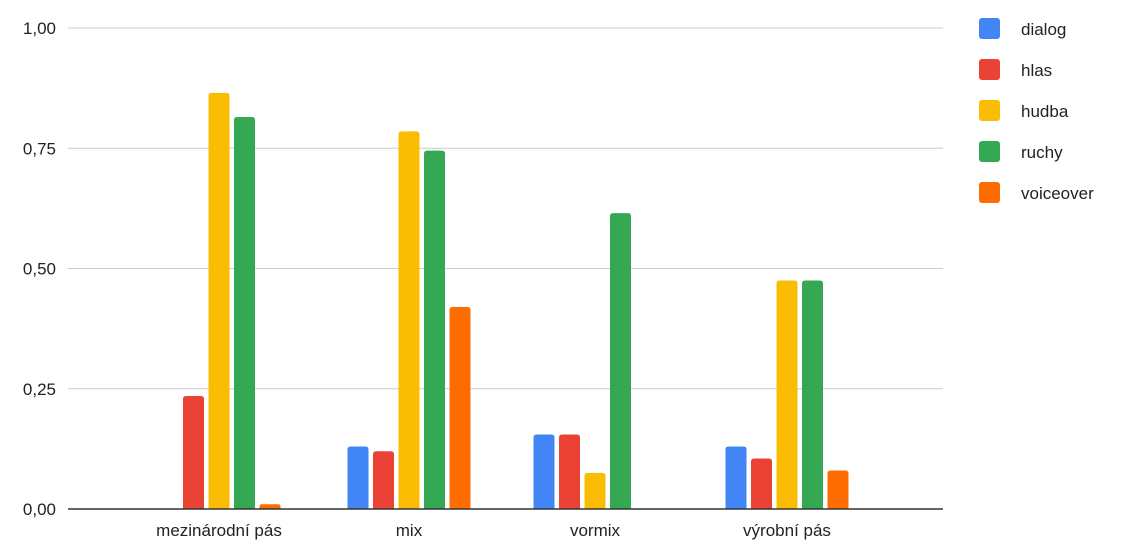 This screenshot has width=1125, height=546. I want to click on legend-label-dialog: dialog, so click(1043, 29).